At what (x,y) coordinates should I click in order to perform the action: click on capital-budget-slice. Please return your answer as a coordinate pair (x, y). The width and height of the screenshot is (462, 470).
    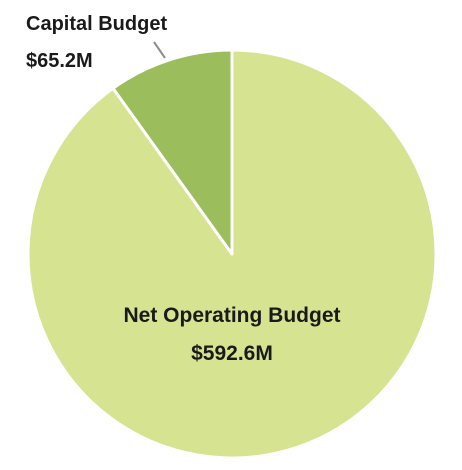
    Looking at the image, I should click on (172, 152).